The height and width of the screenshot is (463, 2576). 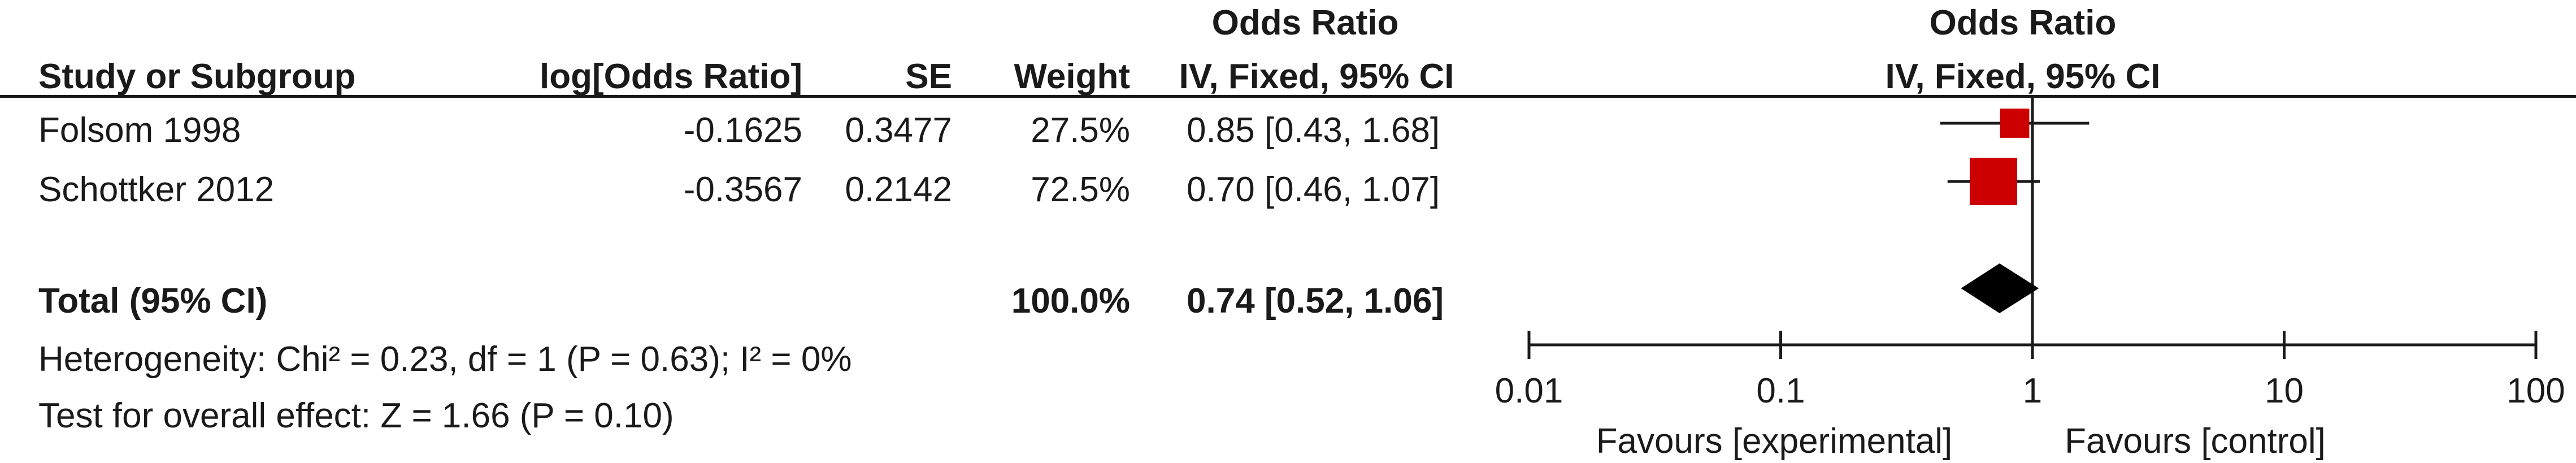 I want to click on favours-left-label: Favours [experimental], so click(x=1774, y=441).